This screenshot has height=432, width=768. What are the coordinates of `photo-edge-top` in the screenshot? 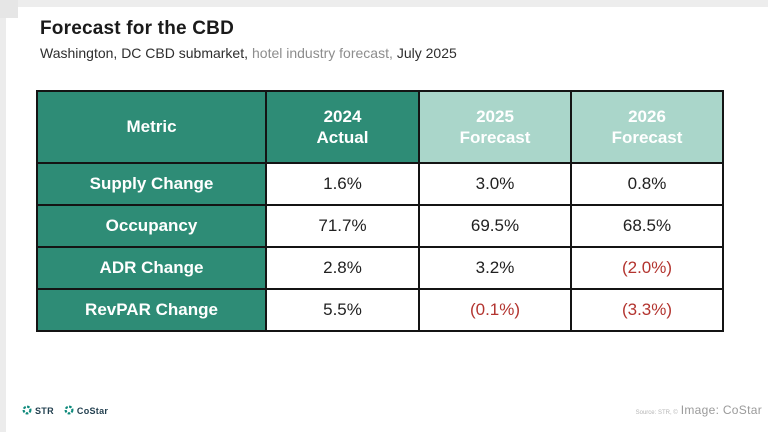 It's located at (384, 3).